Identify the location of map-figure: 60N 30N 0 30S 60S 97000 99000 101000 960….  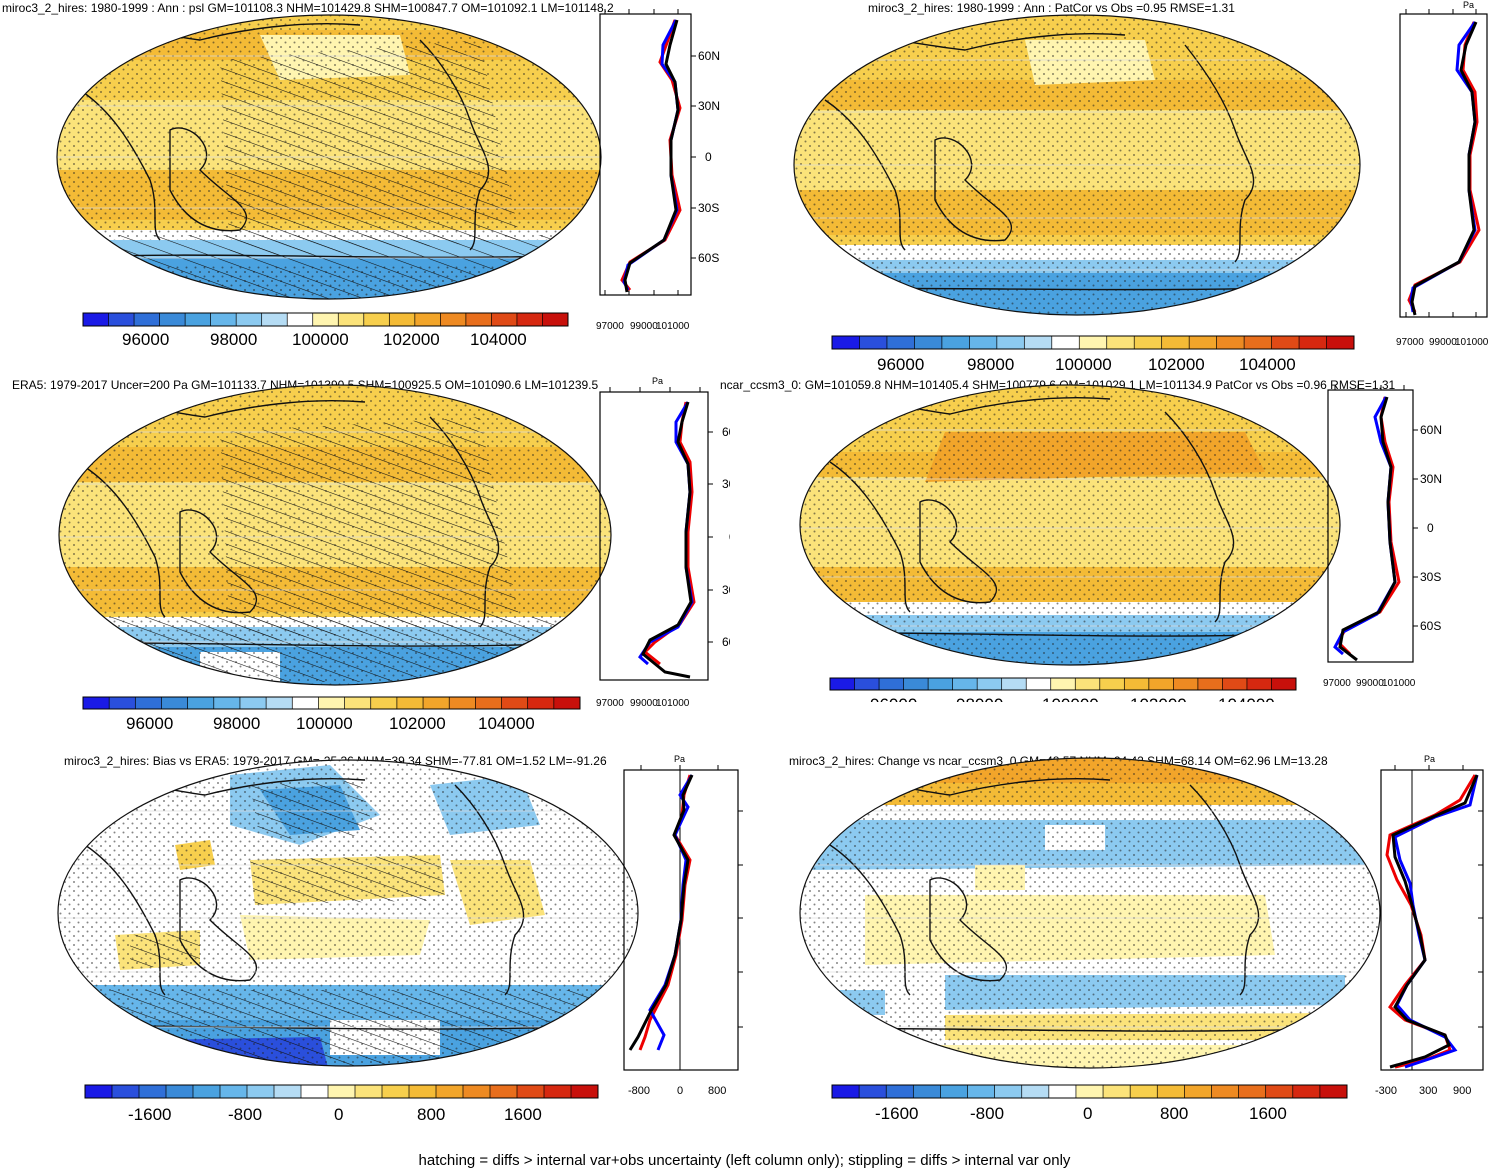
(1120, 543).